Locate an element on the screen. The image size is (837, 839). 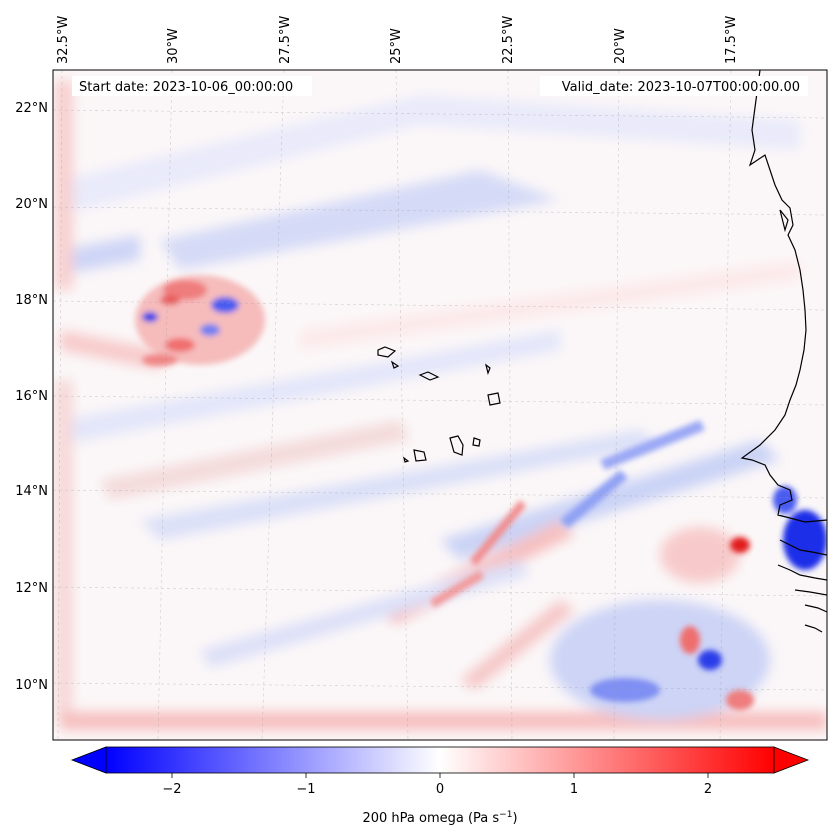
colorbar-tick: 0 is located at coordinates (440, 789).